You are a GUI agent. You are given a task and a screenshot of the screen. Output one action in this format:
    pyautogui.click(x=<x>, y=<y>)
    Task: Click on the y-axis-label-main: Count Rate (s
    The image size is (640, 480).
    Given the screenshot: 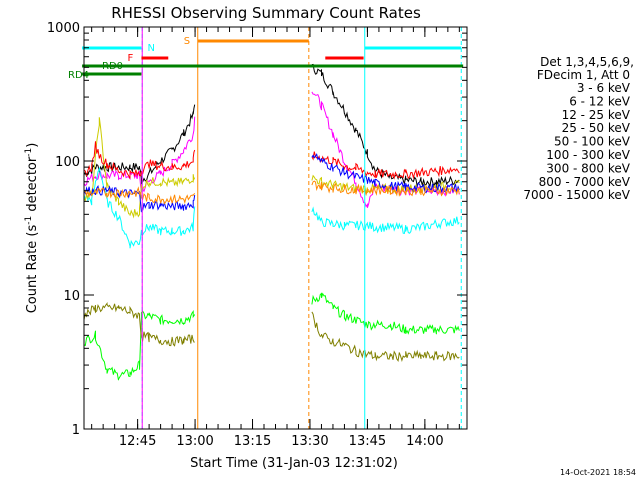 What is the action you would take?
    pyautogui.click(x=32, y=269)
    